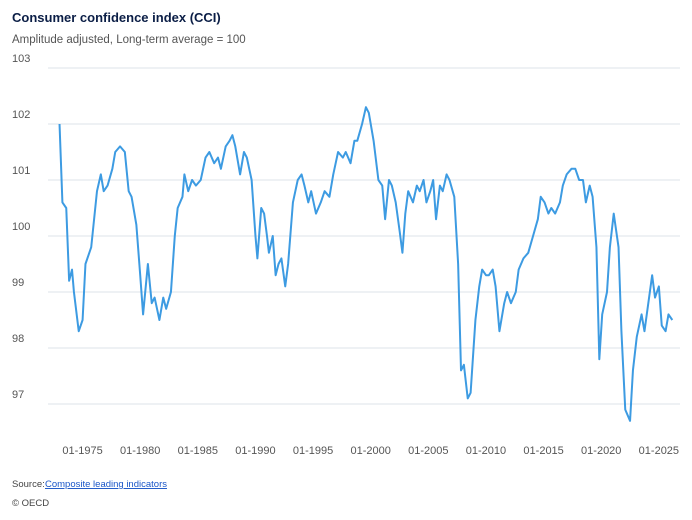 The image size is (692, 520). What do you see at coordinates (428, 451) in the screenshot?
I see `x-tick-label: 01-2005` at bounding box center [428, 451].